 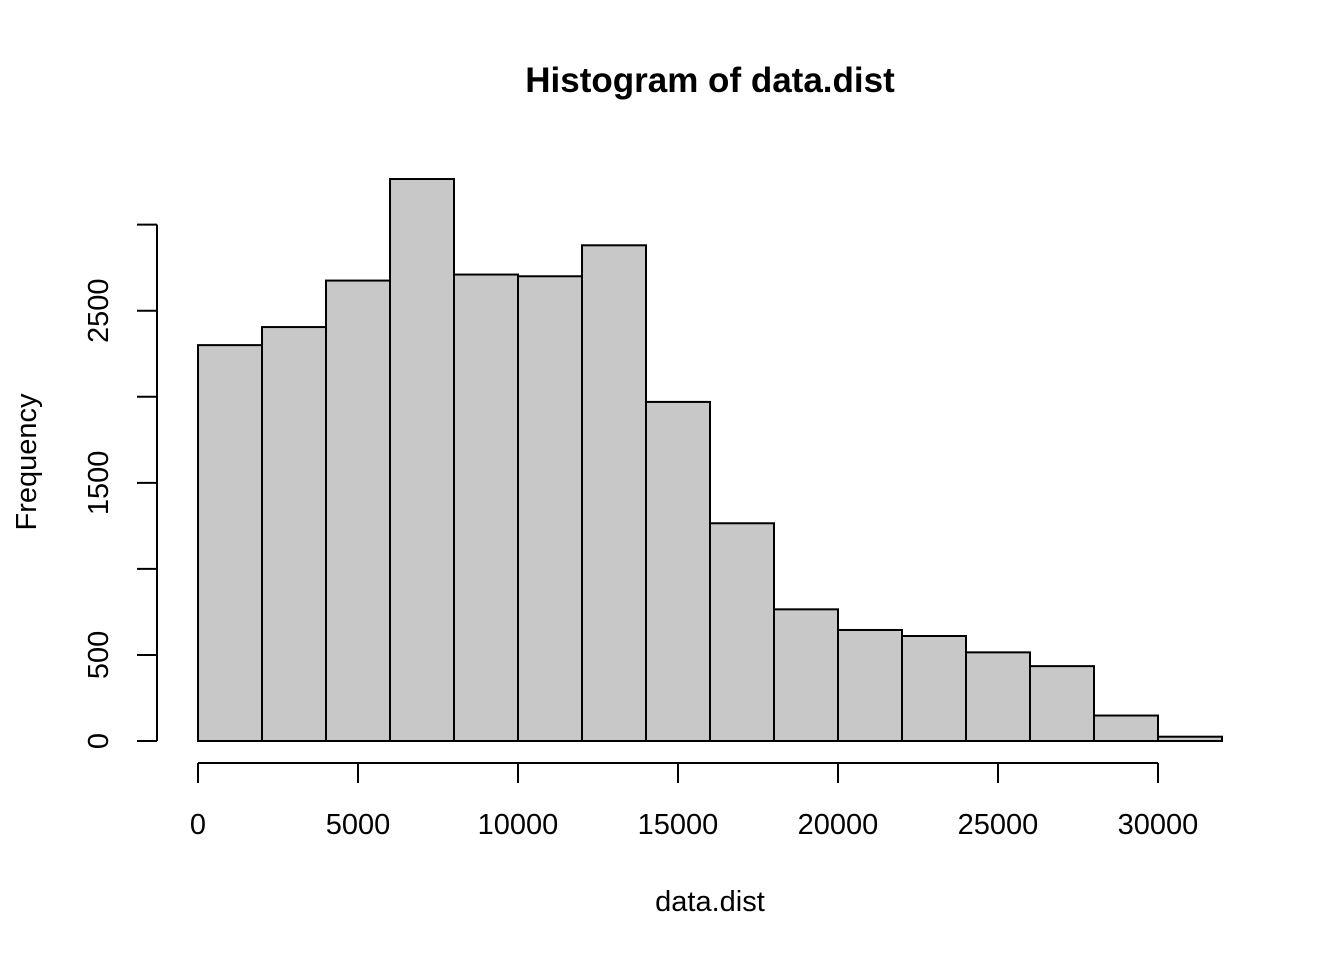 I want to click on x-tick-label-0: 0, so click(x=198, y=825).